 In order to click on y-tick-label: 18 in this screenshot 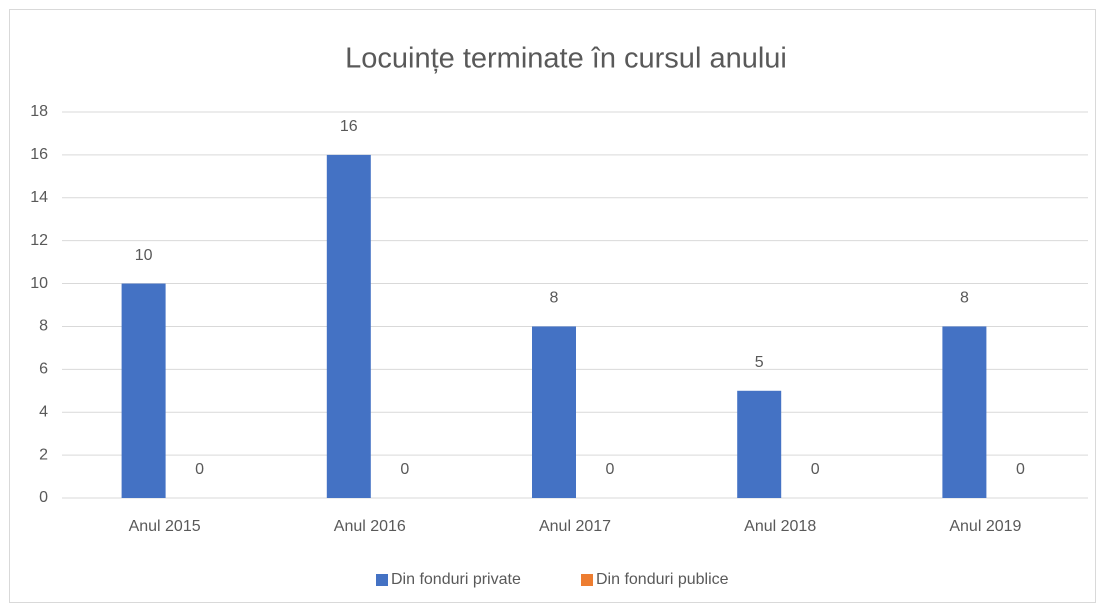, I will do `click(39, 111)`.